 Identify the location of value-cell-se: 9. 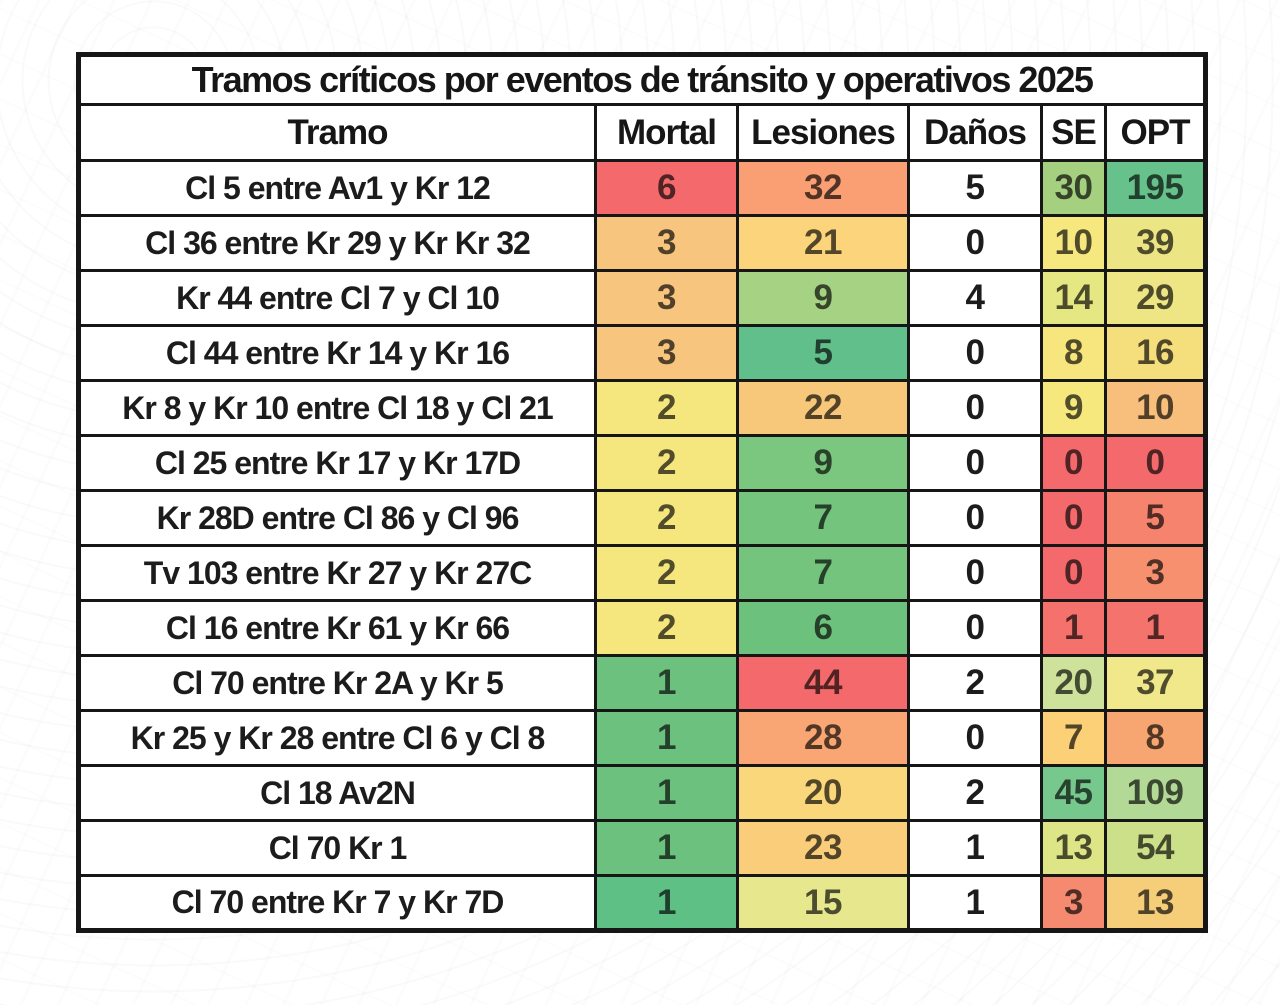
(1073, 408).